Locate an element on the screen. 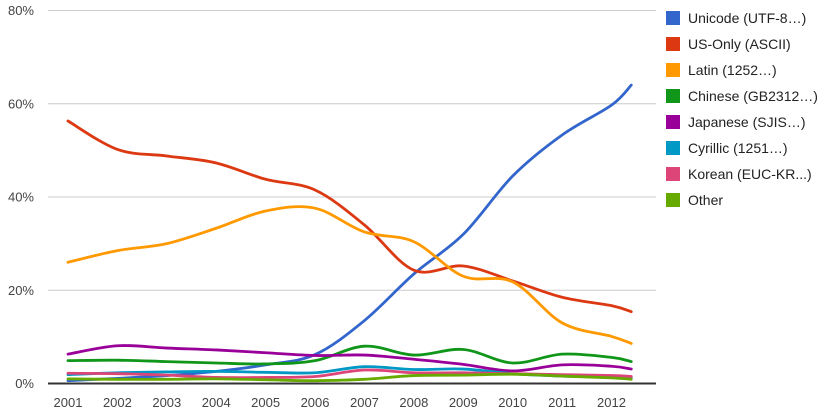  y-axis-label-20: 20% is located at coordinates (21, 290).